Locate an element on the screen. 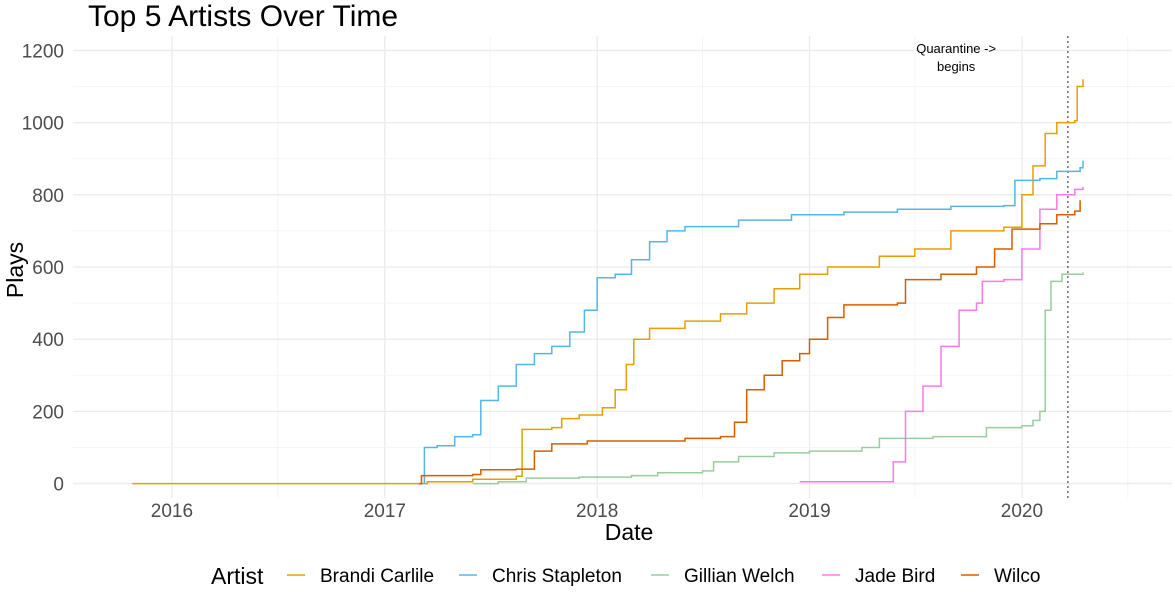 Image resolution: width=1175 pixels, height=597 pixels. legend-label: Brandi Carlile is located at coordinates (377, 576).